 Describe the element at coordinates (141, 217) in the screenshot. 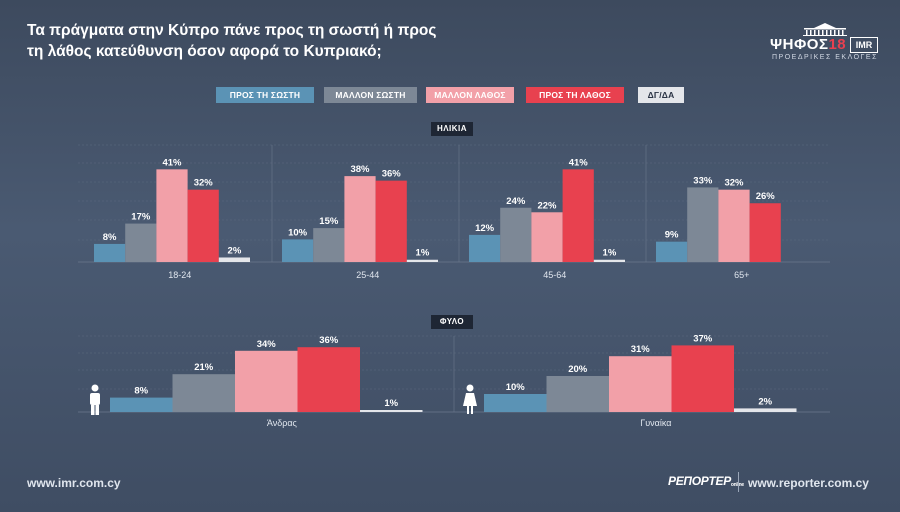

I see `age-data-label: 17%` at that location.